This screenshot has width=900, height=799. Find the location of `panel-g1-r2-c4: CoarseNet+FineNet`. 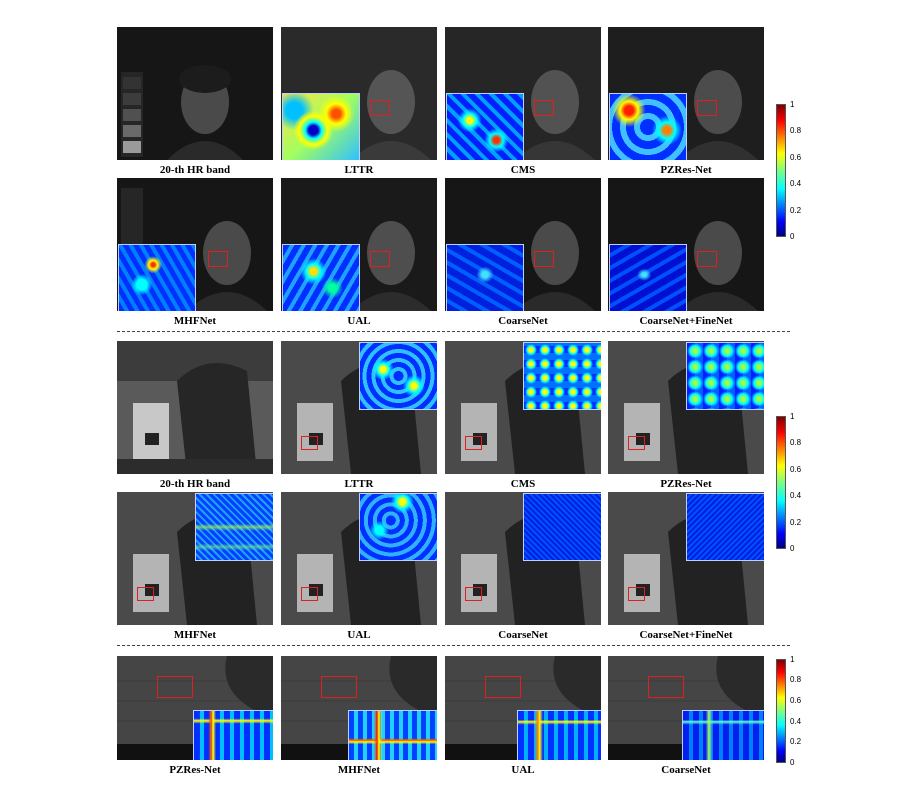

panel-g1-r2-c4: CoarseNet+FineNet is located at coordinates (686, 253).